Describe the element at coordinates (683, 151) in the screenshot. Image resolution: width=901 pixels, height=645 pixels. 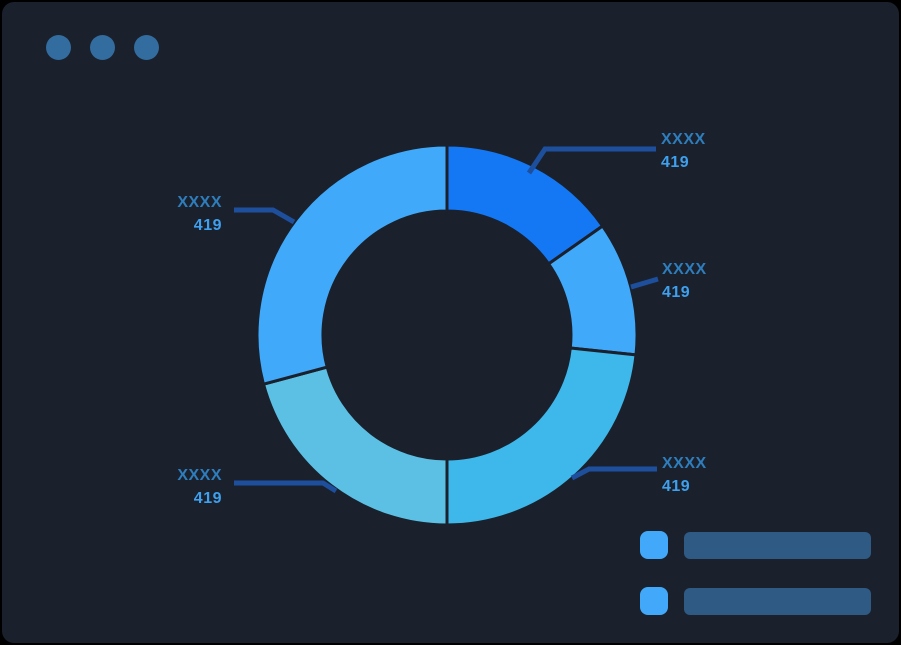
I see `callout-top-right: XXXX 419` at that location.